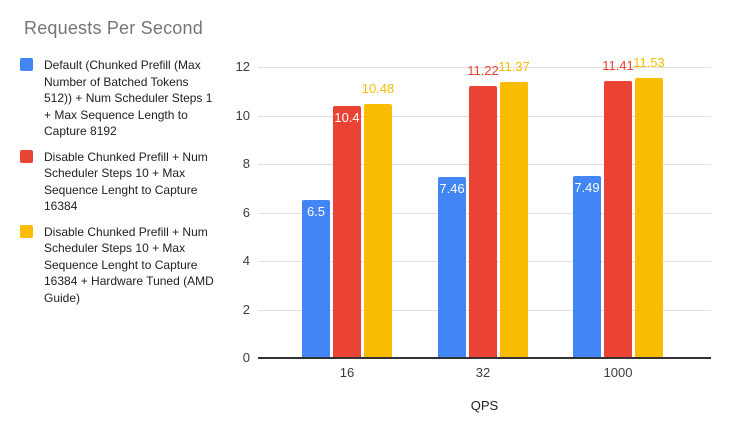 Image resolution: width=731 pixels, height=433 pixels. Describe the element at coordinates (347, 372) in the screenshot. I see `x-tick-label: 16` at that location.